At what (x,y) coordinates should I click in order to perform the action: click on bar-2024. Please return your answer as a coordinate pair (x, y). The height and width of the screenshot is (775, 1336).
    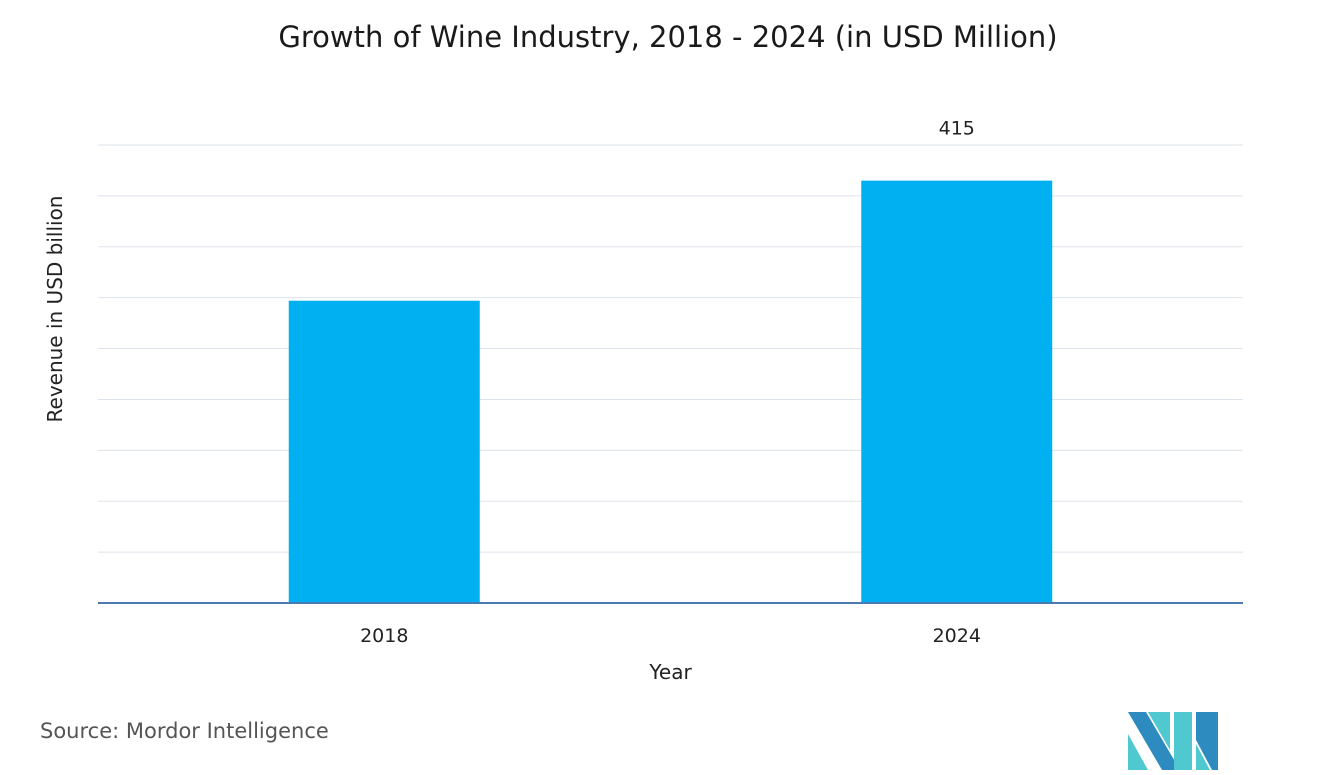
    Looking at the image, I should click on (957, 391).